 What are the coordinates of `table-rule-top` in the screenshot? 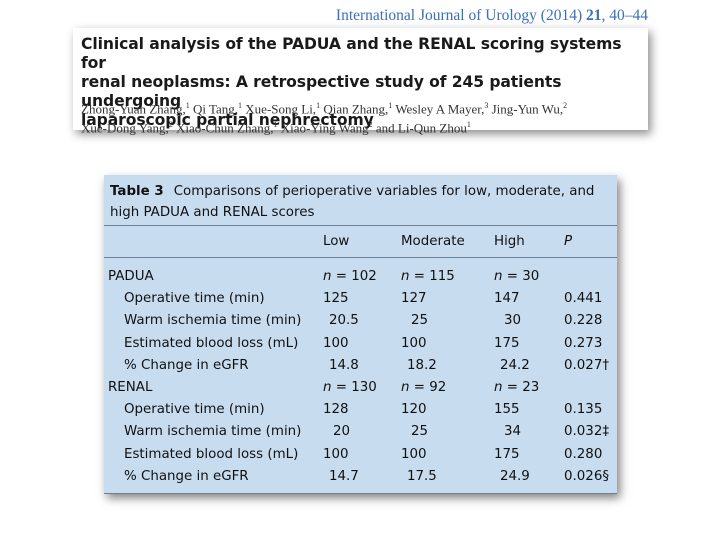 It's located at (360, 225).